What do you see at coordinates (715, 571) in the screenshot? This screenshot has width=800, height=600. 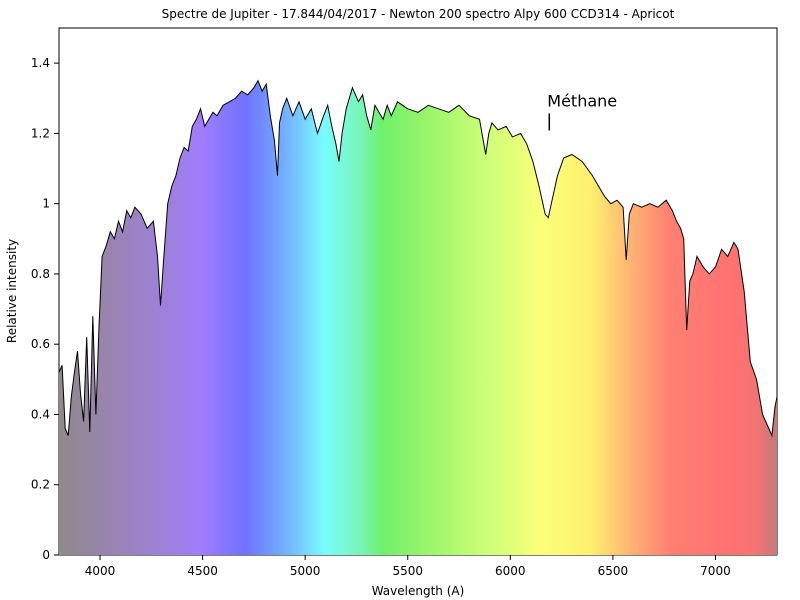 I see `x-tick-label: 7000` at bounding box center [715, 571].